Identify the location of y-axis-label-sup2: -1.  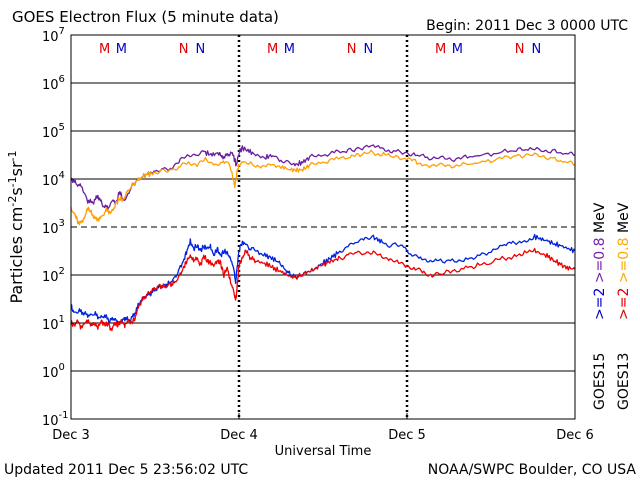
(12, 181).